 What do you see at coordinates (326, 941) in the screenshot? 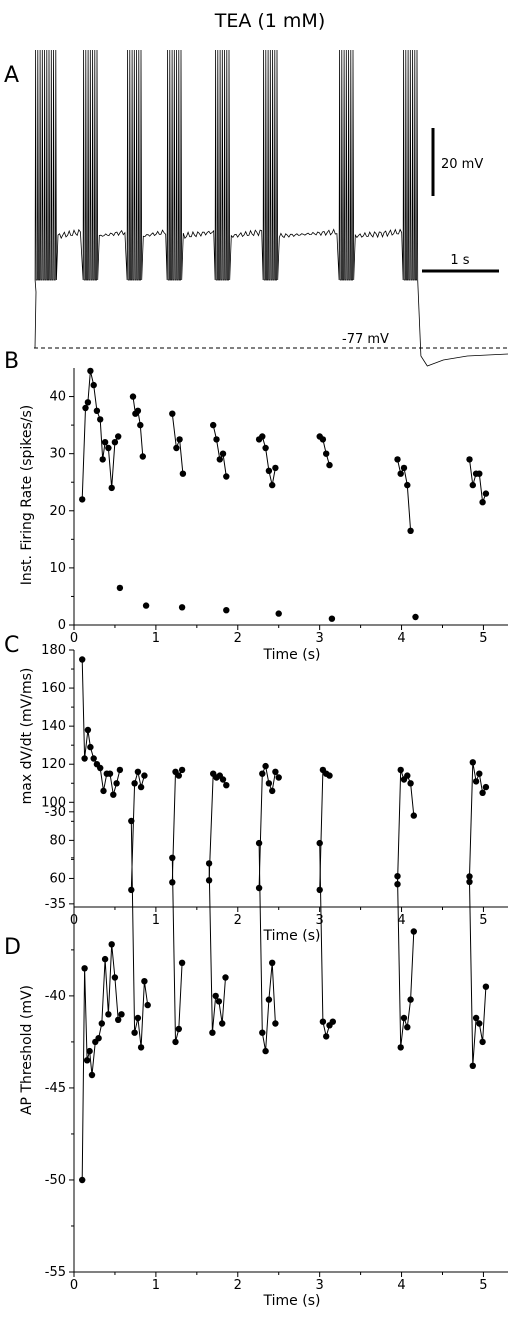
I see `threshold-series-line` at bounding box center [326, 941].